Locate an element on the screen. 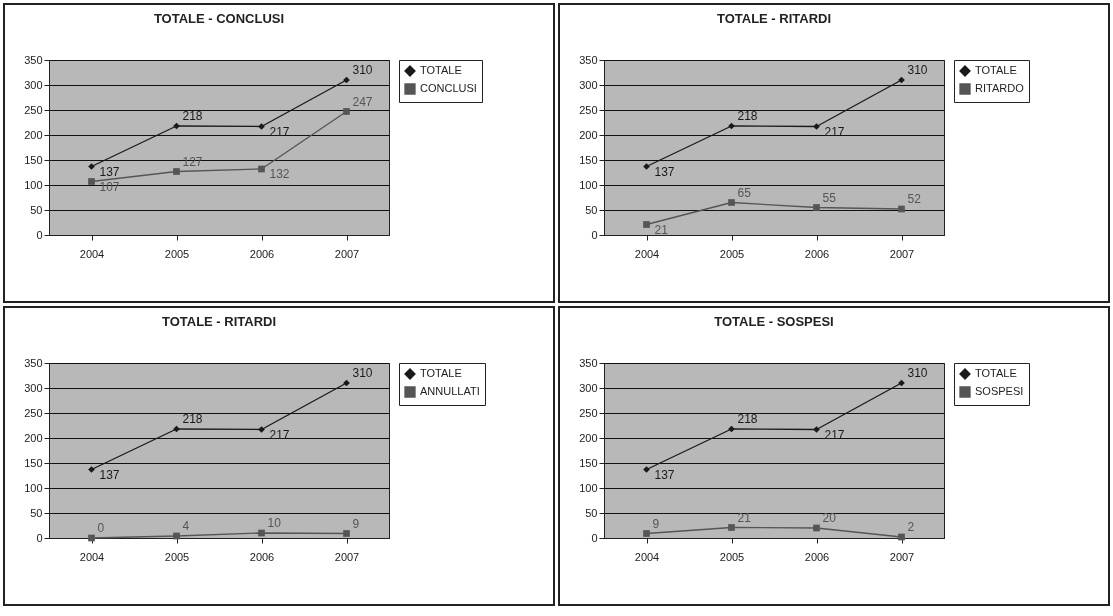  chart-title: TOTALE - CONCLUSI is located at coordinates (219, 18).